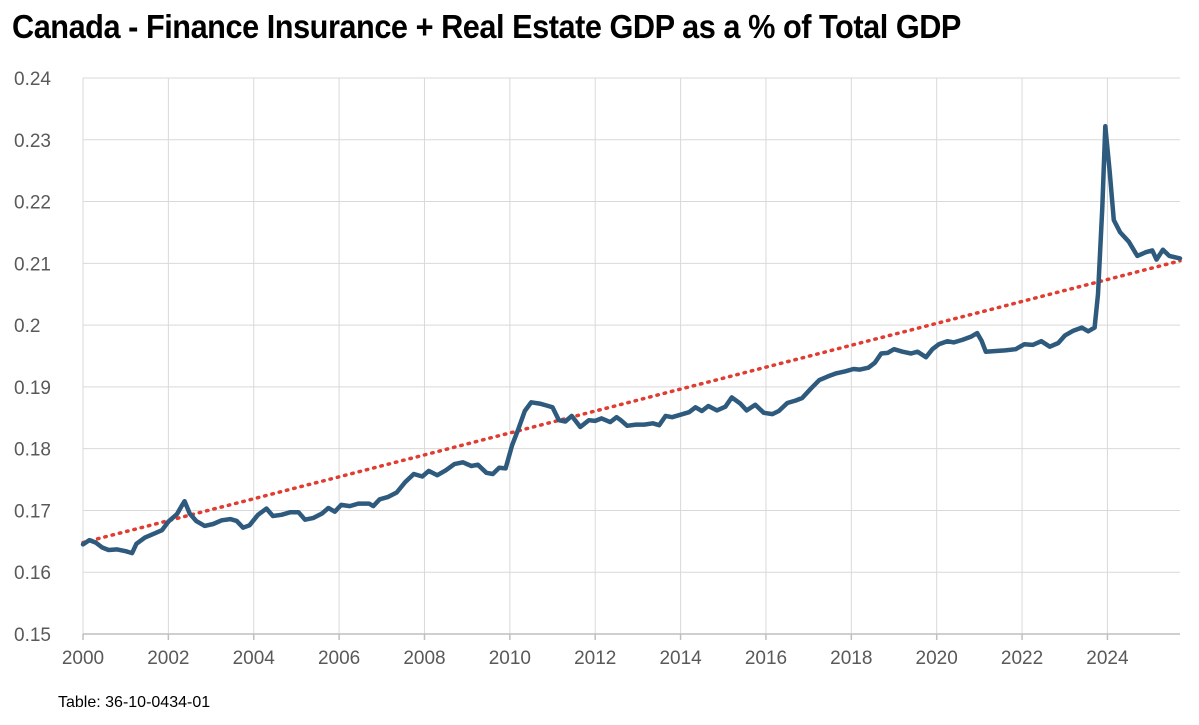 The width and height of the screenshot is (1199, 725). I want to click on y-tick-label: 0.15, so click(32, 635).